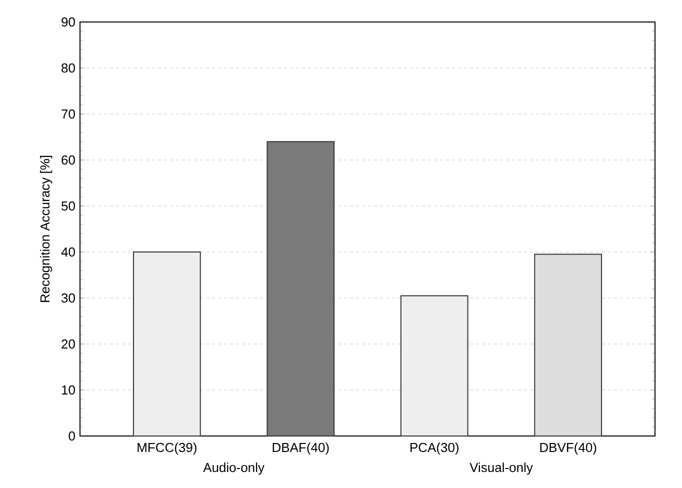 Image resolution: width=682 pixels, height=488 pixels. Describe the element at coordinates (68, 22) in the screenshot. I see `y-tick-label: 90` at that location.